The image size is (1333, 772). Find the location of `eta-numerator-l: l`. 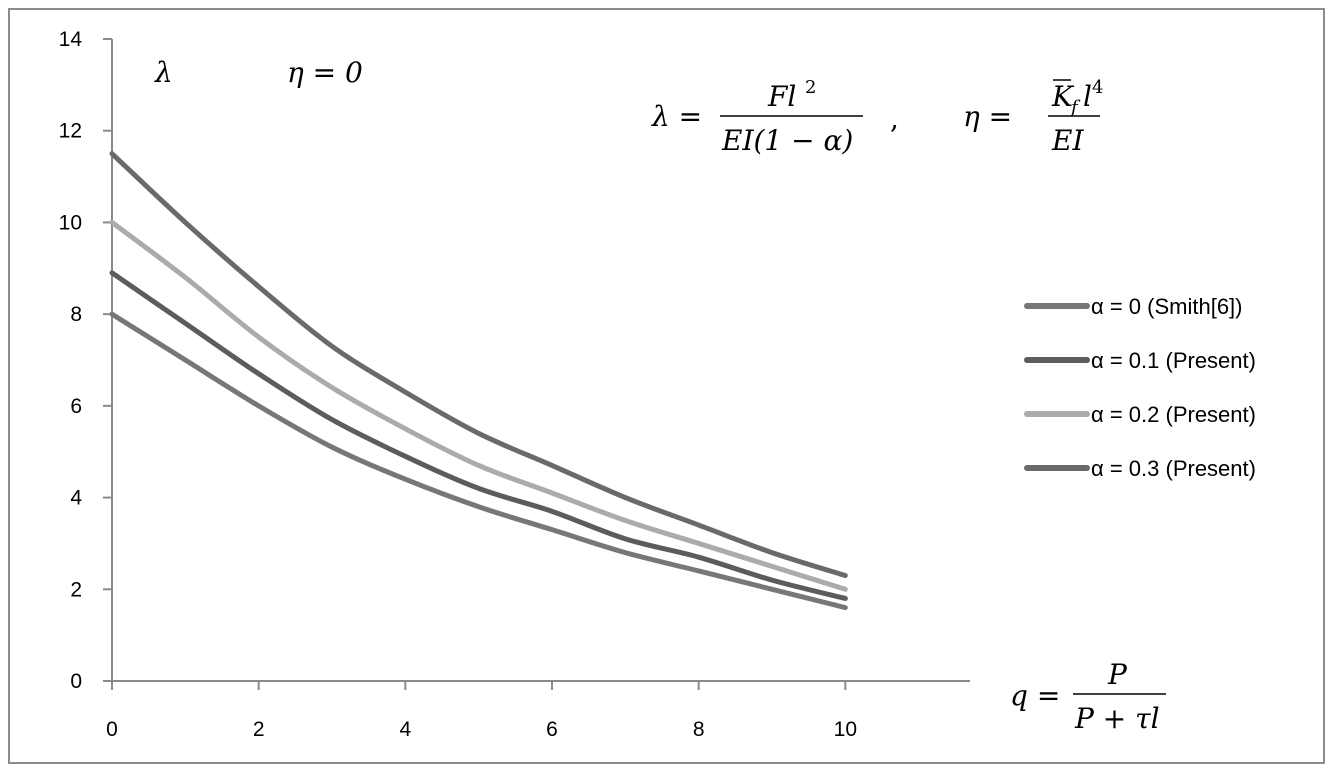

eta-numerator-l: l is located at coordinates (1087, 96).